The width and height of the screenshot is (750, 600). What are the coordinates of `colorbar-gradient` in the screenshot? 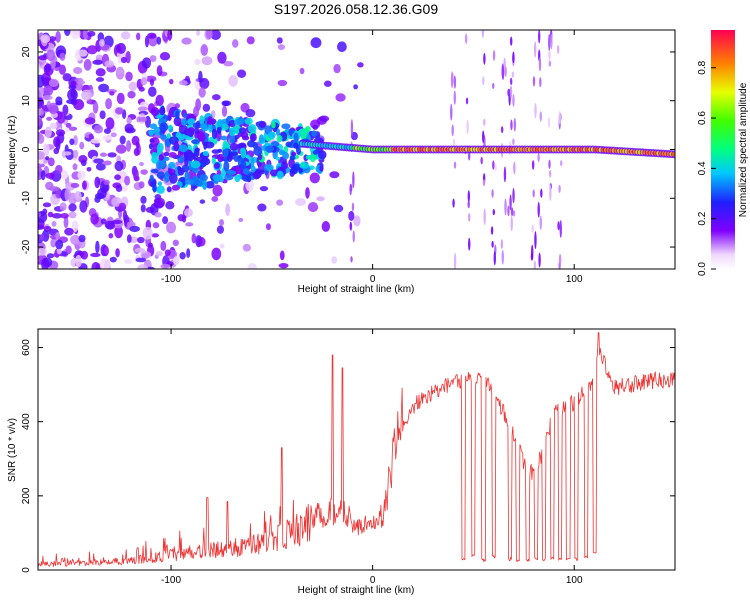 It's located at (723, 149).